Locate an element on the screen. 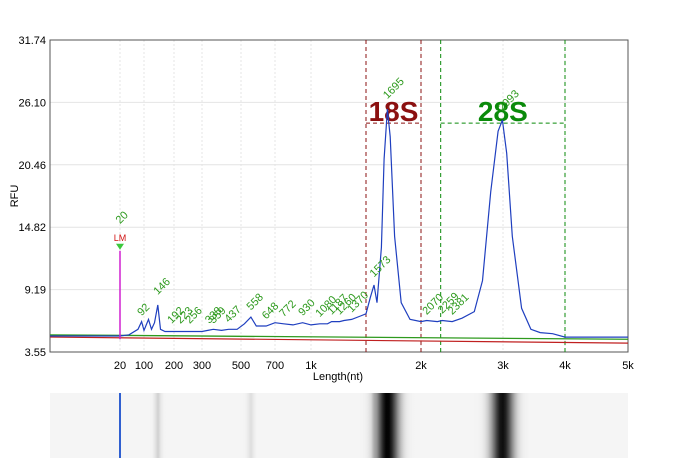 This screenshot has width=679, height=474. y-tick-label: 14.82 is located at coordinates (32, 228).